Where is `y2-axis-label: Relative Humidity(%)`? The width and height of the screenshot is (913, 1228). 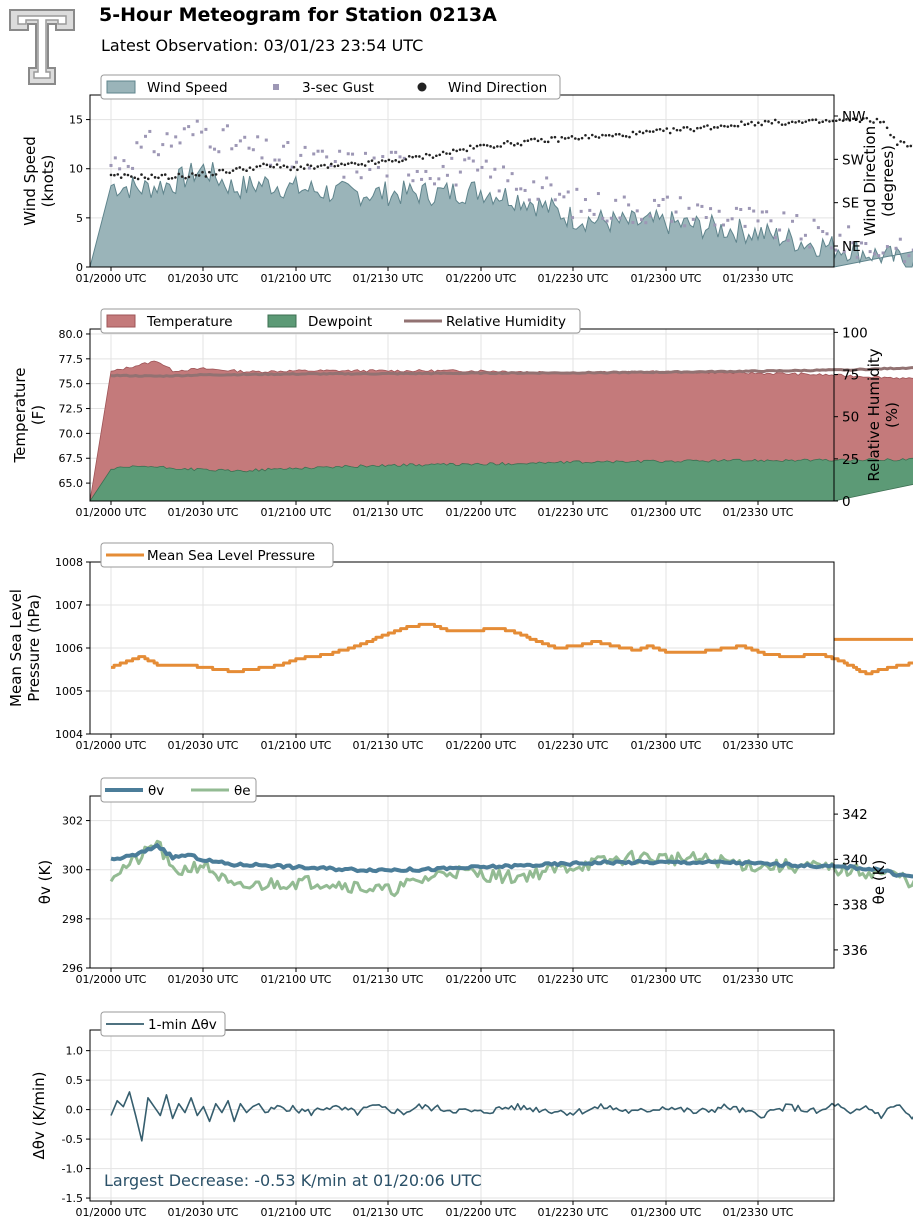
y2-axis-label: Relative Humidity(%) is located at coordinates (883, 414).